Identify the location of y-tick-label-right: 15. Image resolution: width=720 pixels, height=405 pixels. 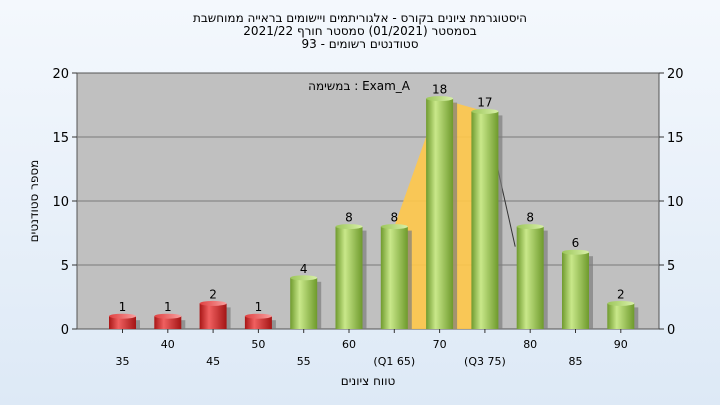
(675, 138).